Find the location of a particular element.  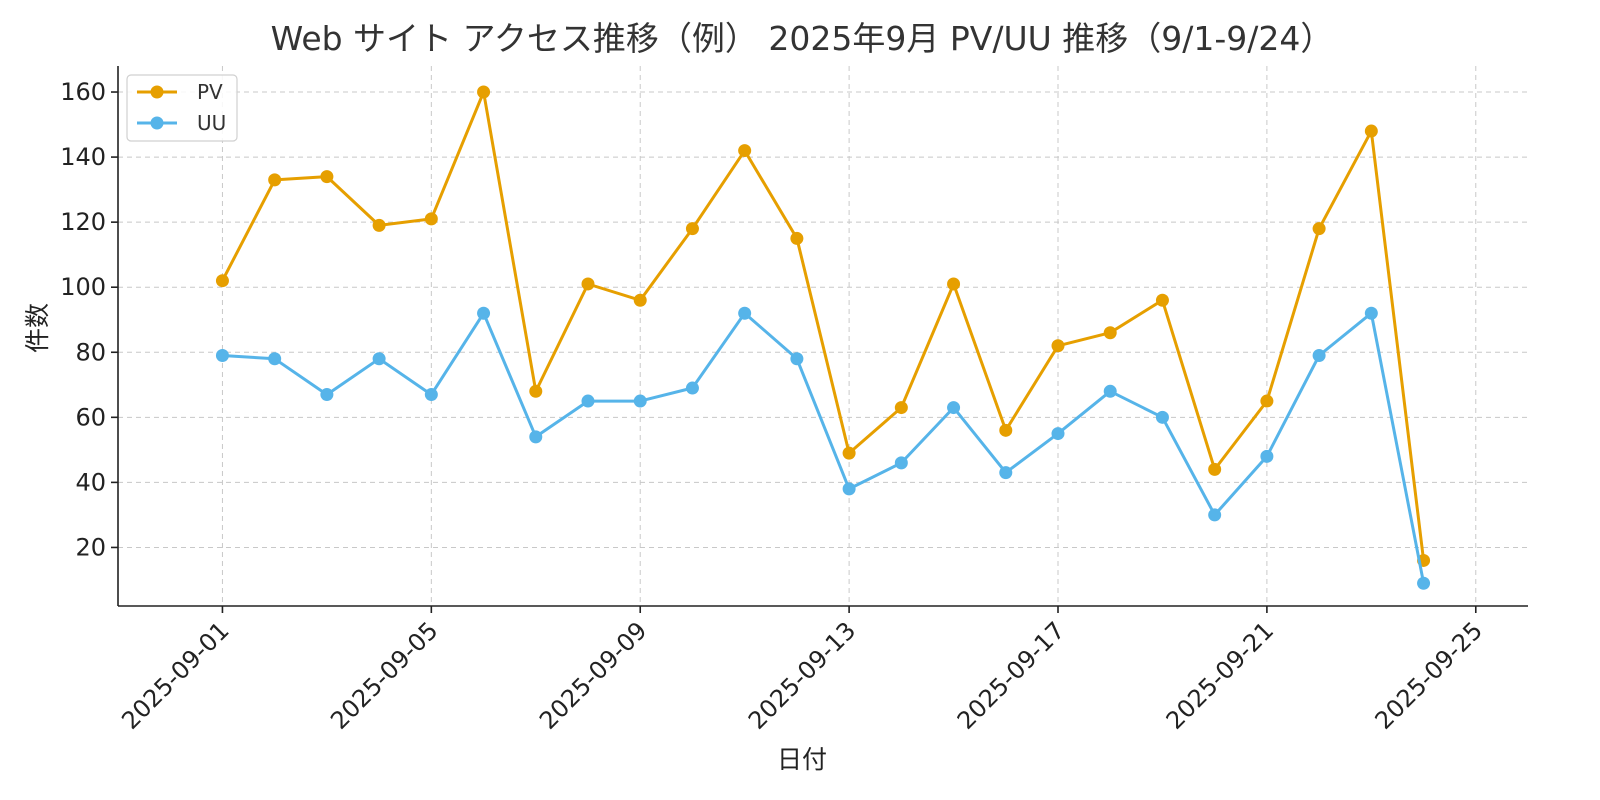

x-tick-label: 2025-09-05 is located at coordinates (384, 675).